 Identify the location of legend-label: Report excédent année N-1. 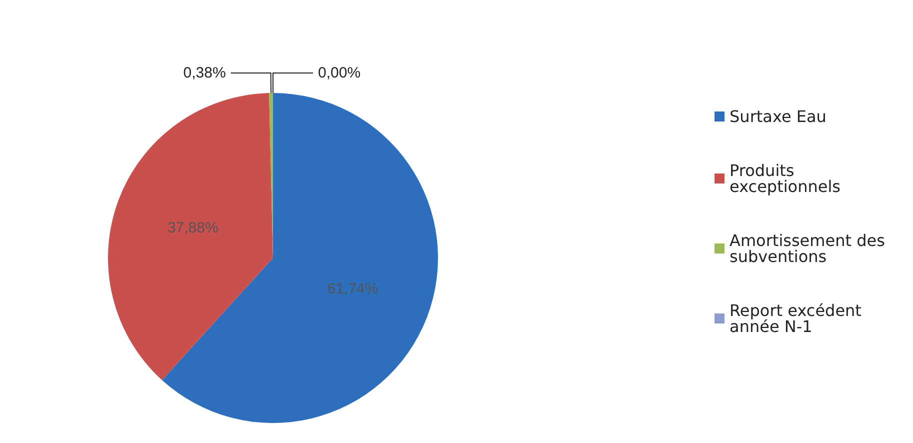
(798, 318).